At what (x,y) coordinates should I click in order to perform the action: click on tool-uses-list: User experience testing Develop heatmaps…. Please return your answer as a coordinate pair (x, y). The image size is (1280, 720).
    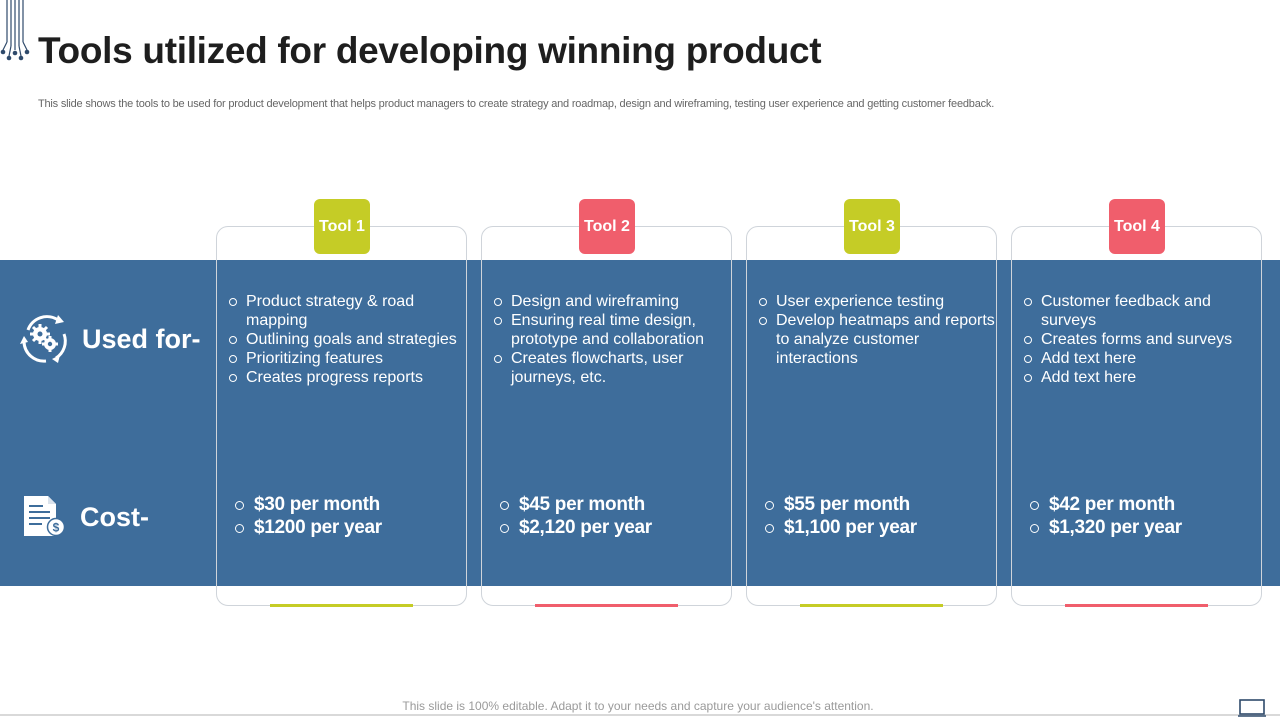
    Looking at the image, I should click on (877, 330).